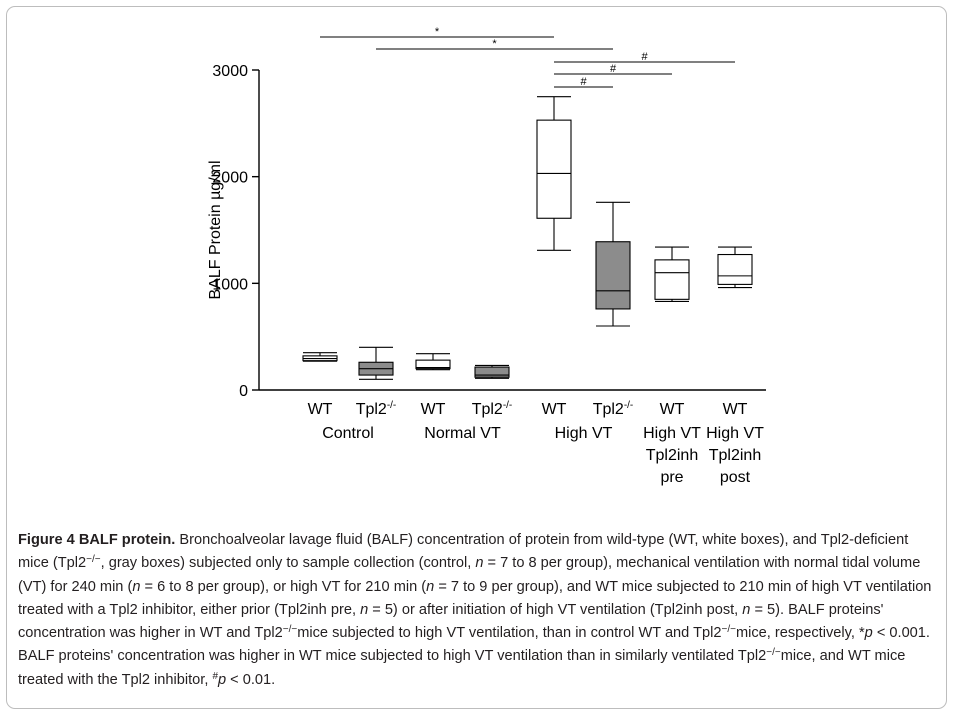  What do you see at coordinates (46, 540) in the screenshot?
I see `caption-figure-label: Figure 4` at bounding box center [46, 540].